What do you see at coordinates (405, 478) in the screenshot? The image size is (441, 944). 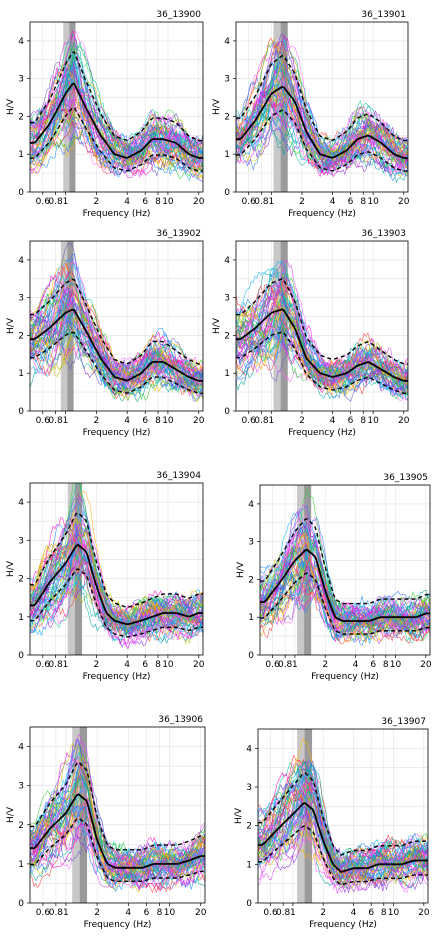 I see `panel-title: 36_13905` at bounding box center [405, 478].